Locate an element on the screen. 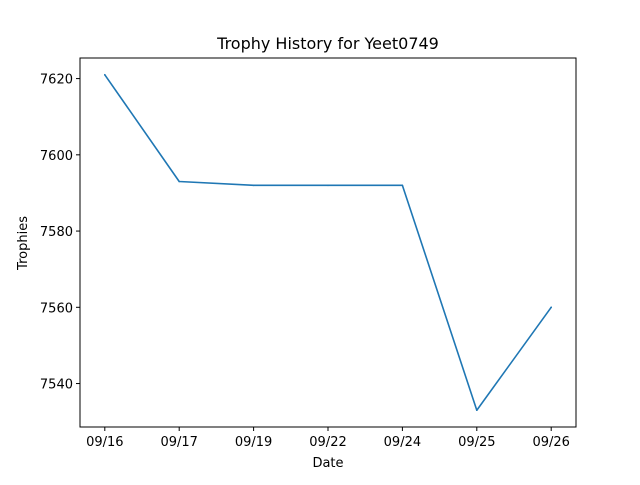 This screenshot has width=640, height=485. x-axis-label: Date is located at coordinates (327, 463).